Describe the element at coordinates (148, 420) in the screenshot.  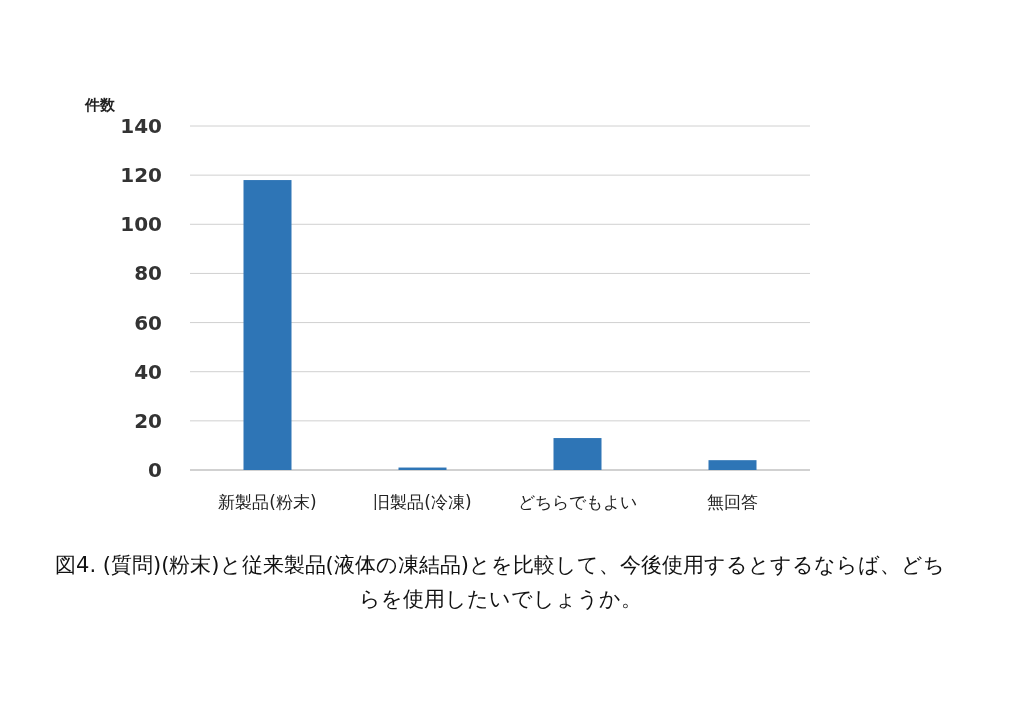
I see `y-tick-label: 20` at that location.